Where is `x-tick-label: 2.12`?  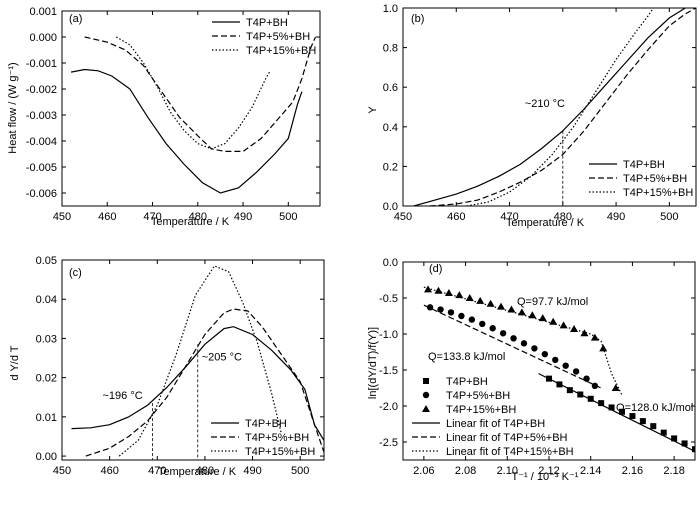 x-tick-label: 2.12 is located at coordinates (548, 471).